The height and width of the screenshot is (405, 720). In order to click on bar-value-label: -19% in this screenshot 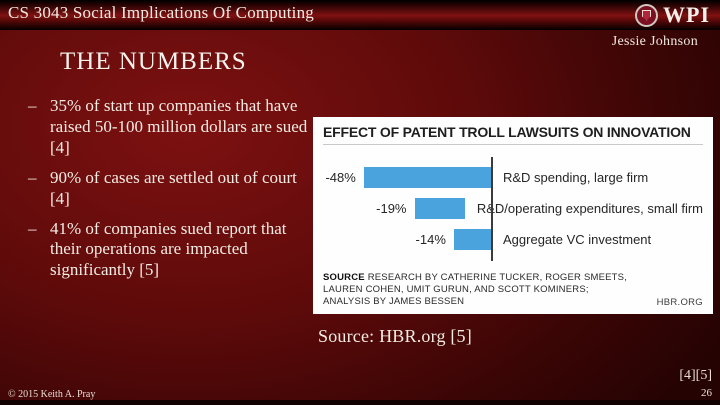, I will do `click(391, 208)`.